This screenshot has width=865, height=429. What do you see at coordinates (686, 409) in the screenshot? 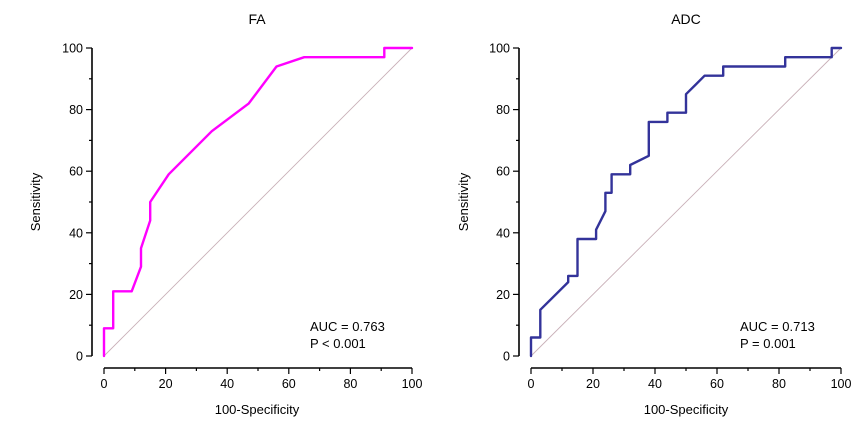
I see `adc-x-axis-title: 100-Specificity` at bounding box center [686, 409].